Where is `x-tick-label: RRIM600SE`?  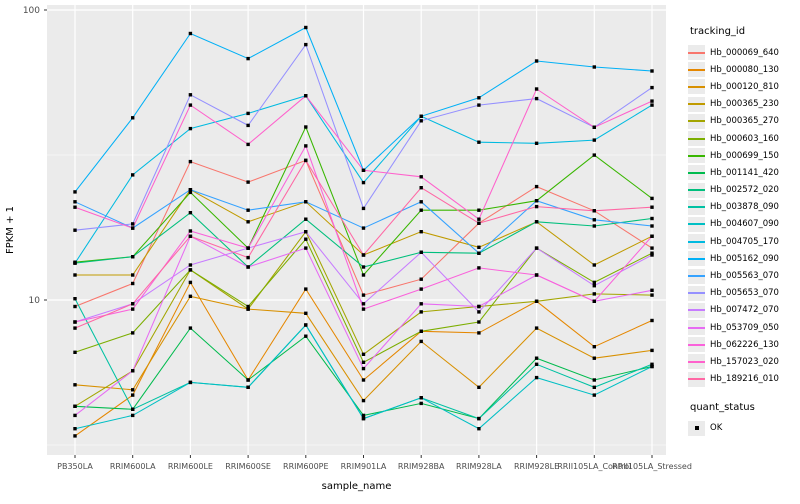
x-tick-label: RRIM600SE is located at coordinates (248, 466).